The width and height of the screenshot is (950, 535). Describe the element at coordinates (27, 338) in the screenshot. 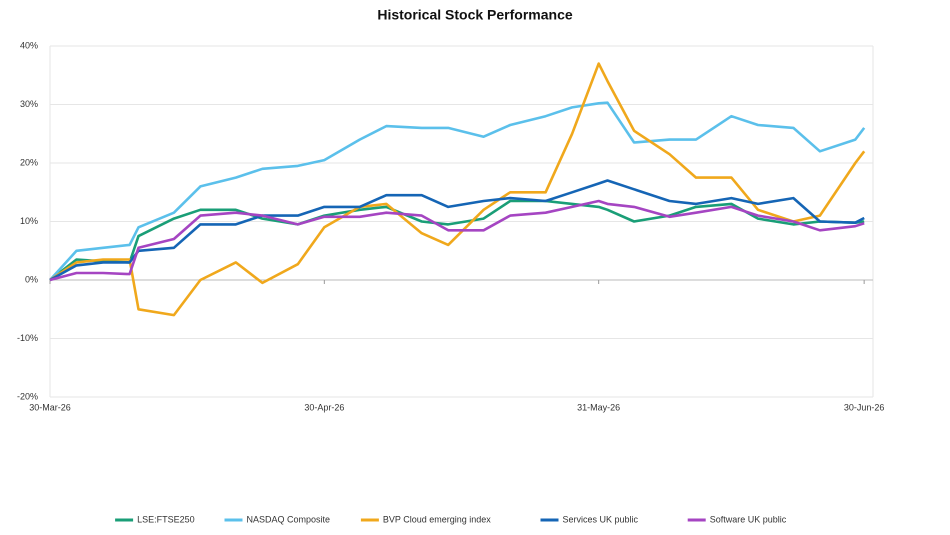

I see `y-tick-label: -10%` at that location.